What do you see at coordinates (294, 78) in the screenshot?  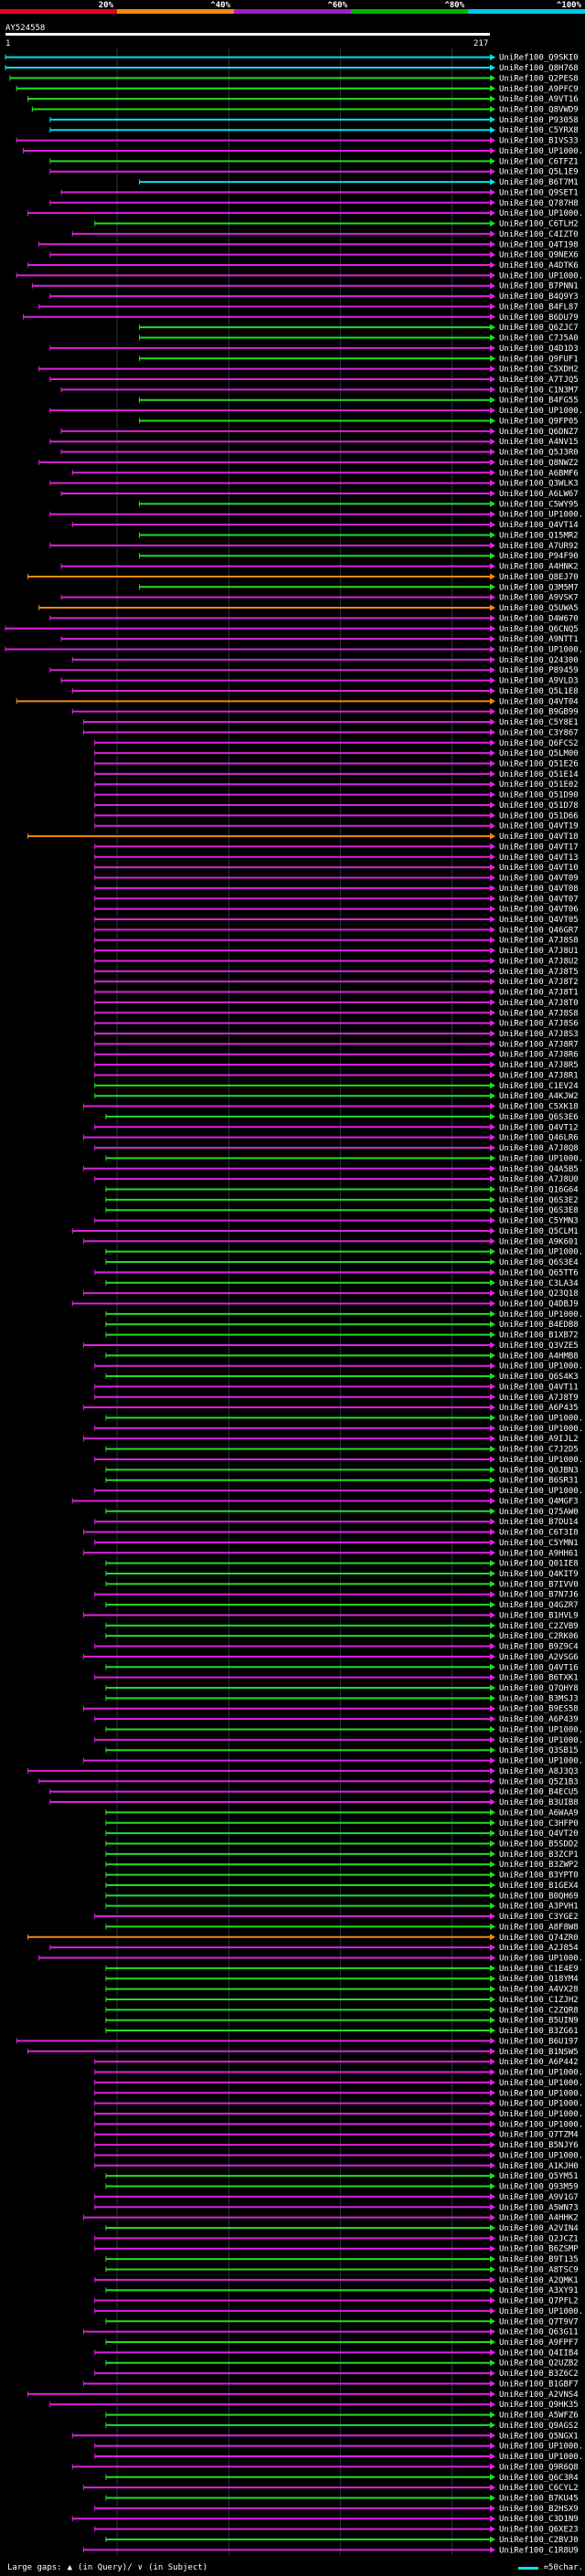 I see `hit-row: UniRef100_Q2PES8` at bounding box center [294, 78].